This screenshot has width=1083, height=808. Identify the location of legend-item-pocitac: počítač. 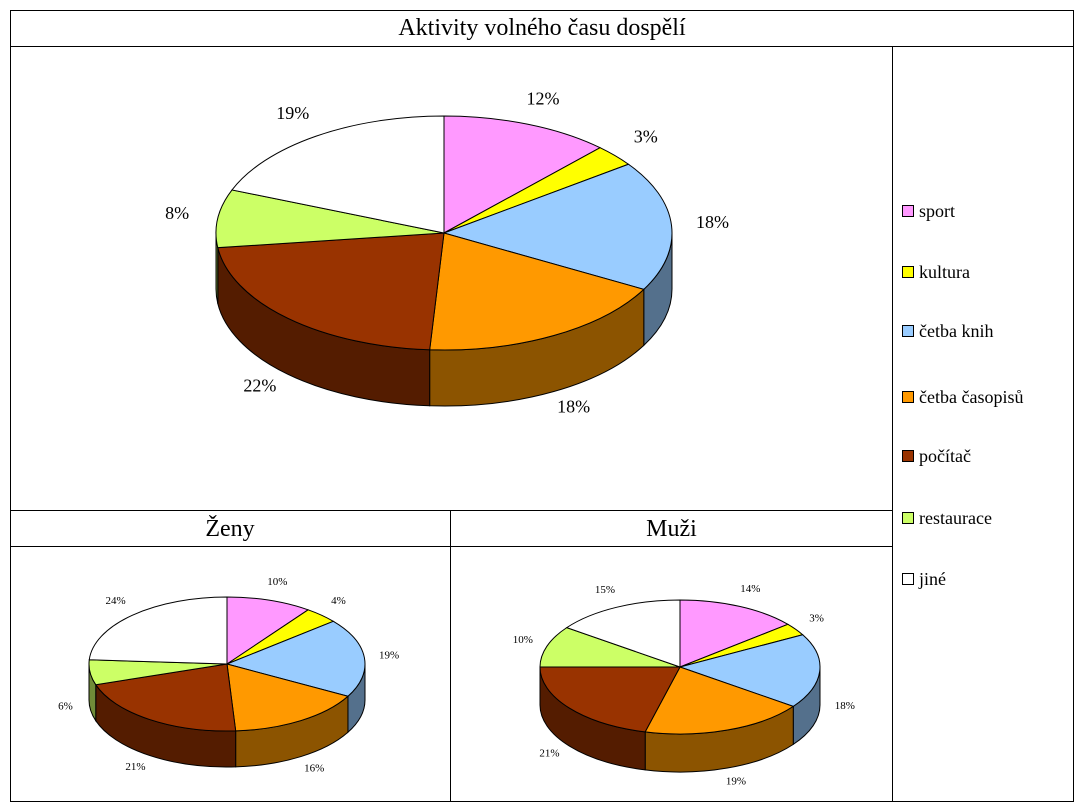
(936, 456).